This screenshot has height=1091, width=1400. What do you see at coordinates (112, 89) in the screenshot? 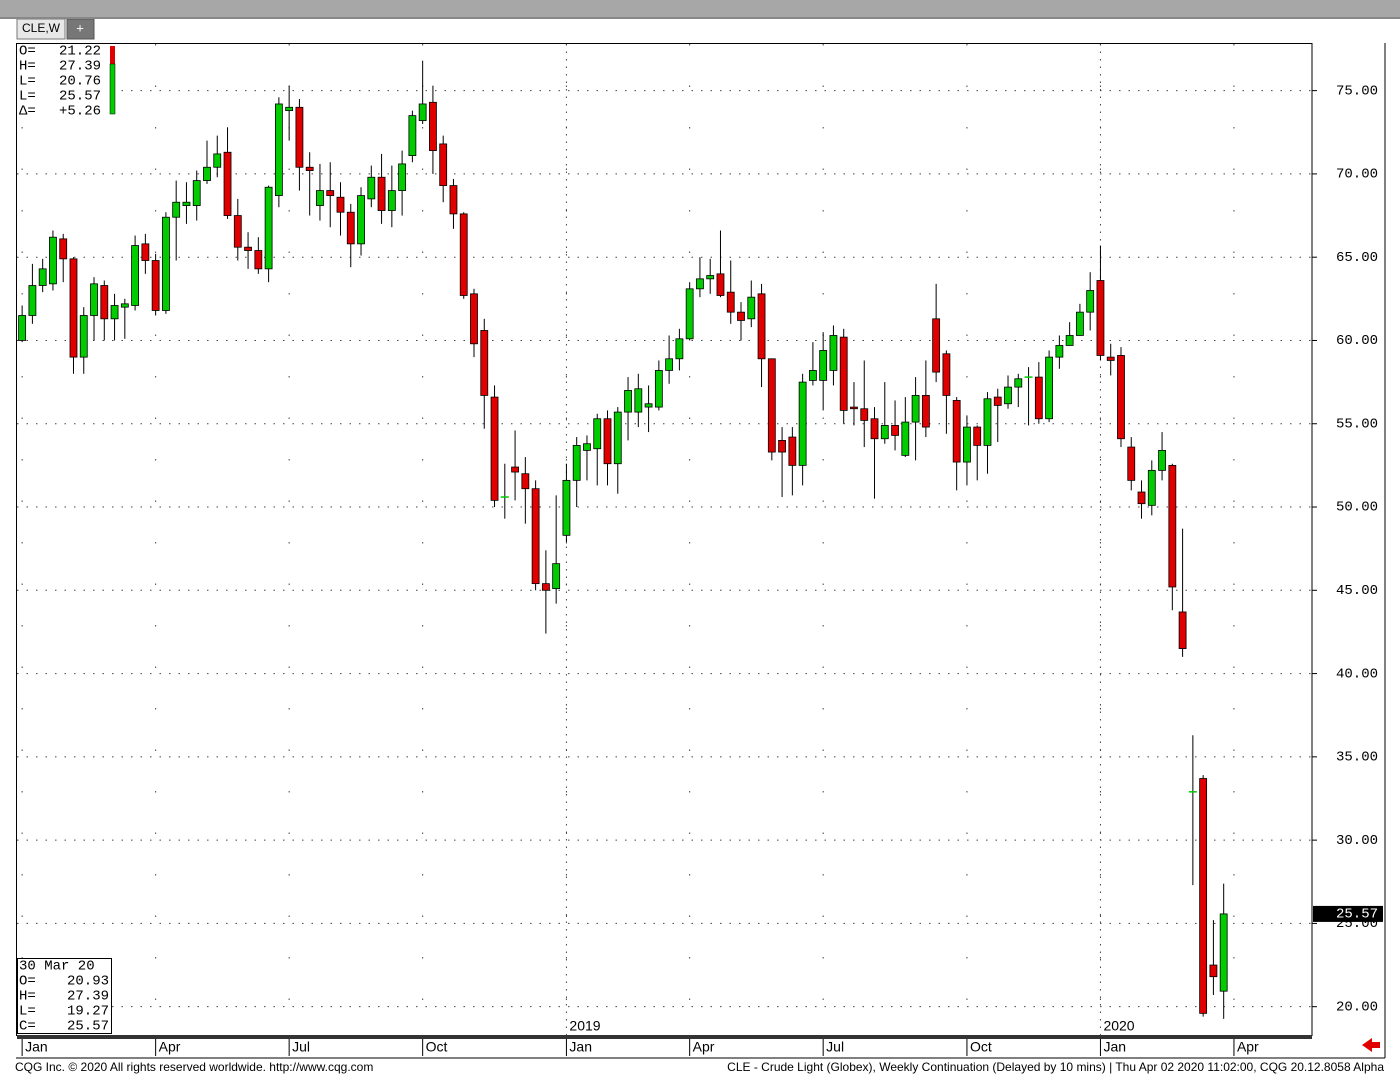
I see `info-bar-green` at bounding box center [112, 89].